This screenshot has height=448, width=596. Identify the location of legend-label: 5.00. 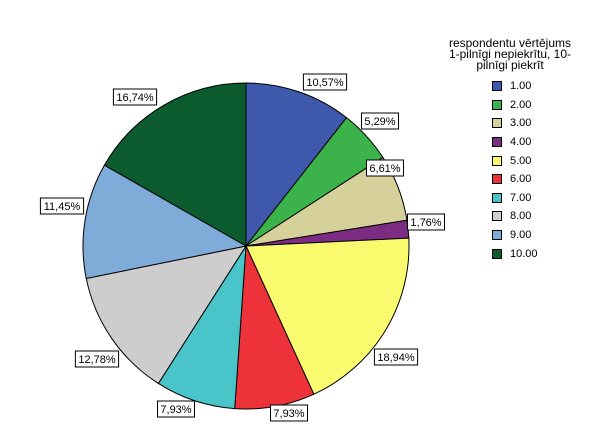
(521, 160).